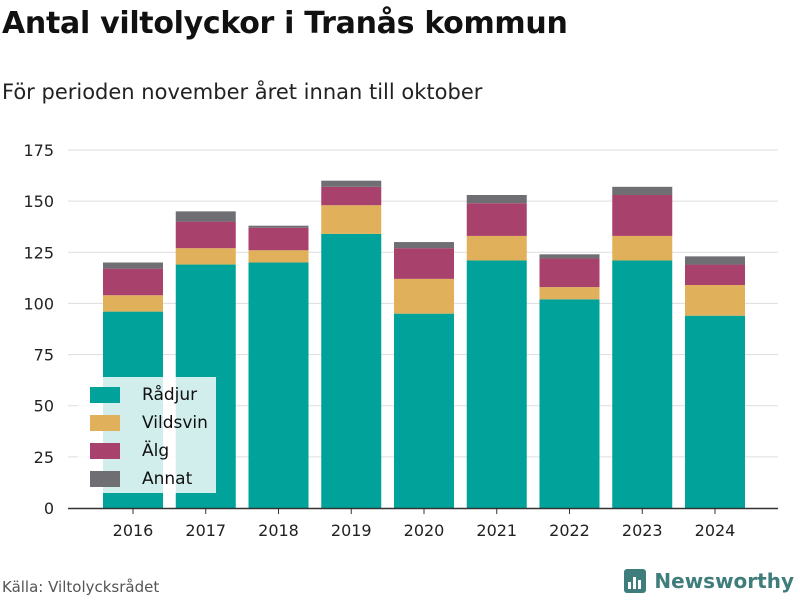 Image resolution: width=800 pixels, height=600 pixels. I want to click on y-tick-label: 75, so click(44, 355).